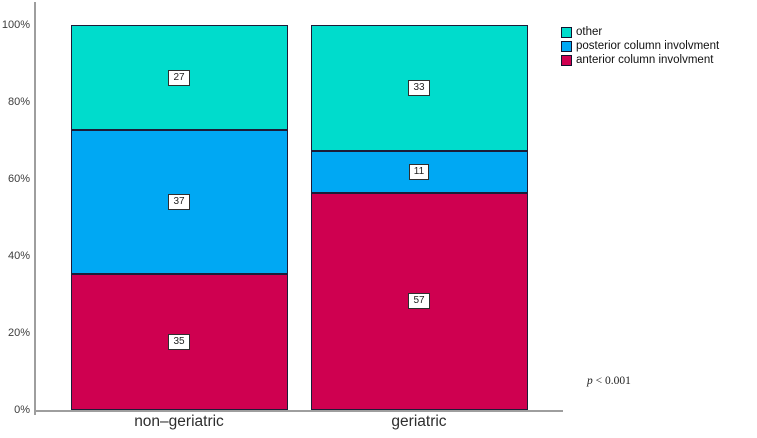 The height and width of the screenshot is (438, 757). I want to click on x-axis-line, so click(298, 411).